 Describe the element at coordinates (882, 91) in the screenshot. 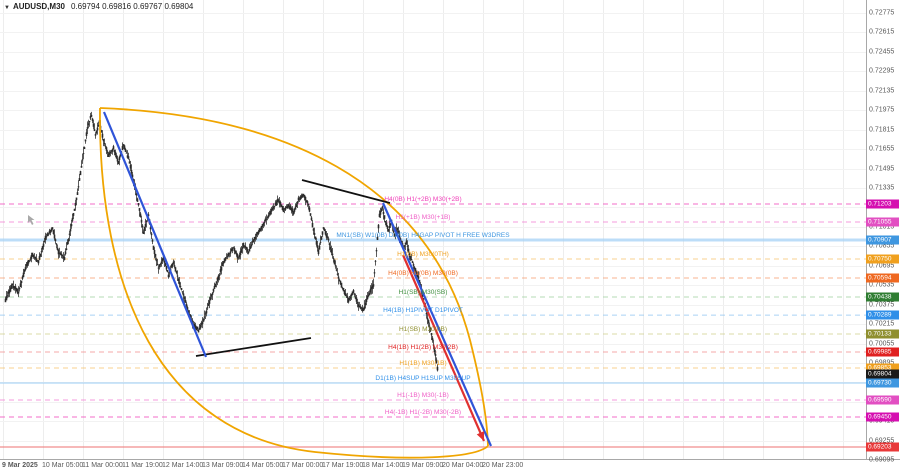

I see `price-tick-label: 0.72135` at that location.